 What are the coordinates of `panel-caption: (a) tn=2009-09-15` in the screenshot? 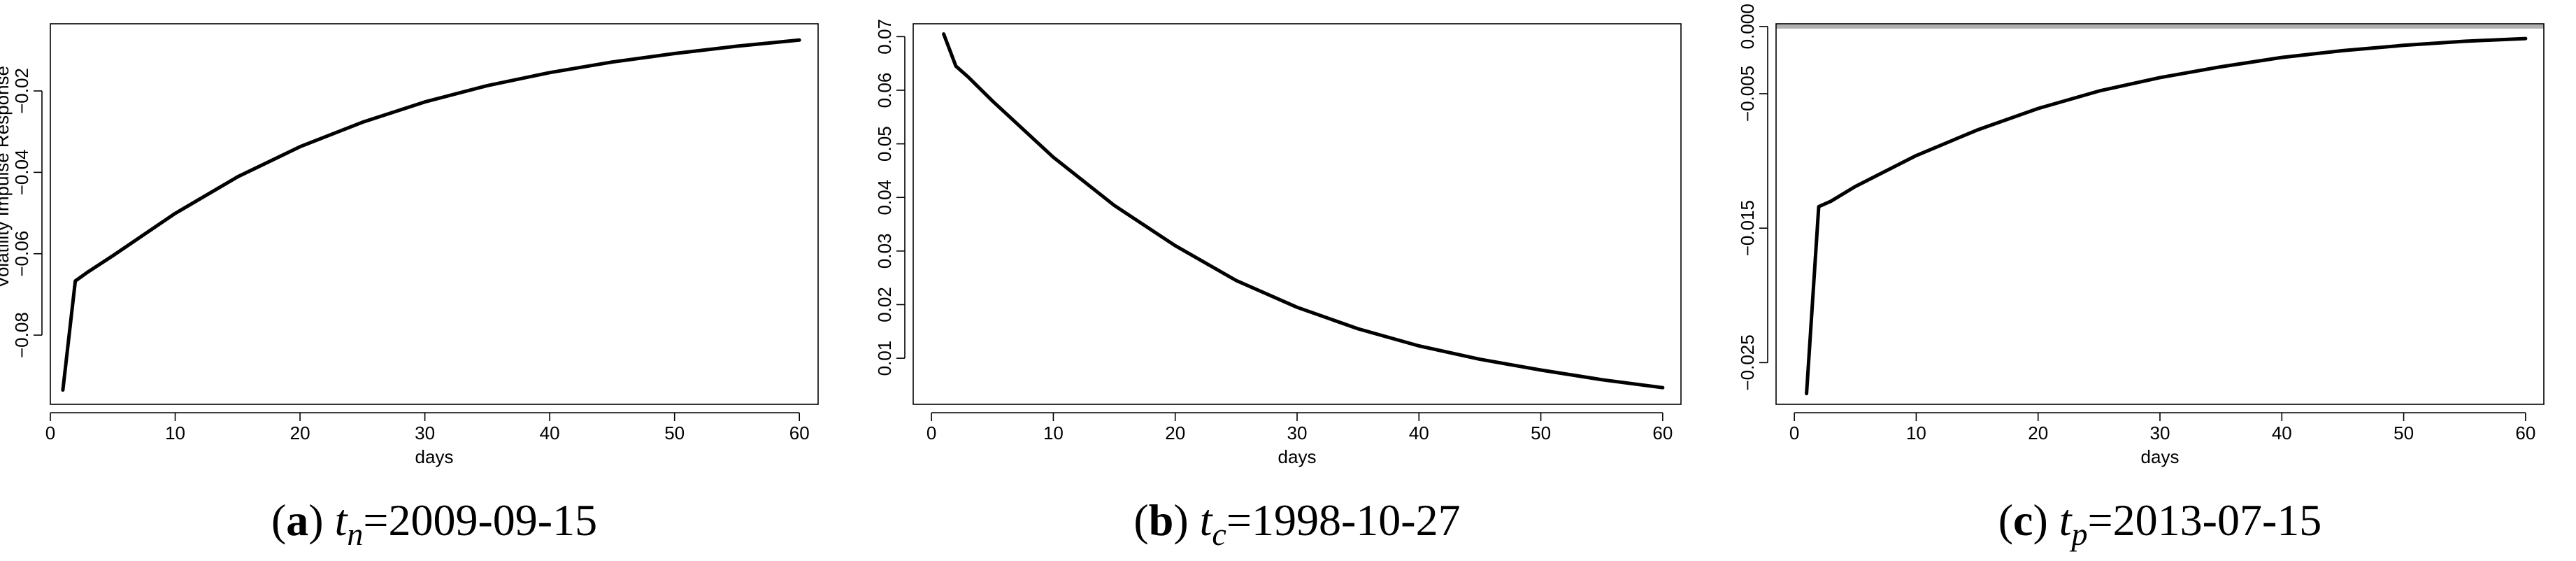 It's located at (434, 524).